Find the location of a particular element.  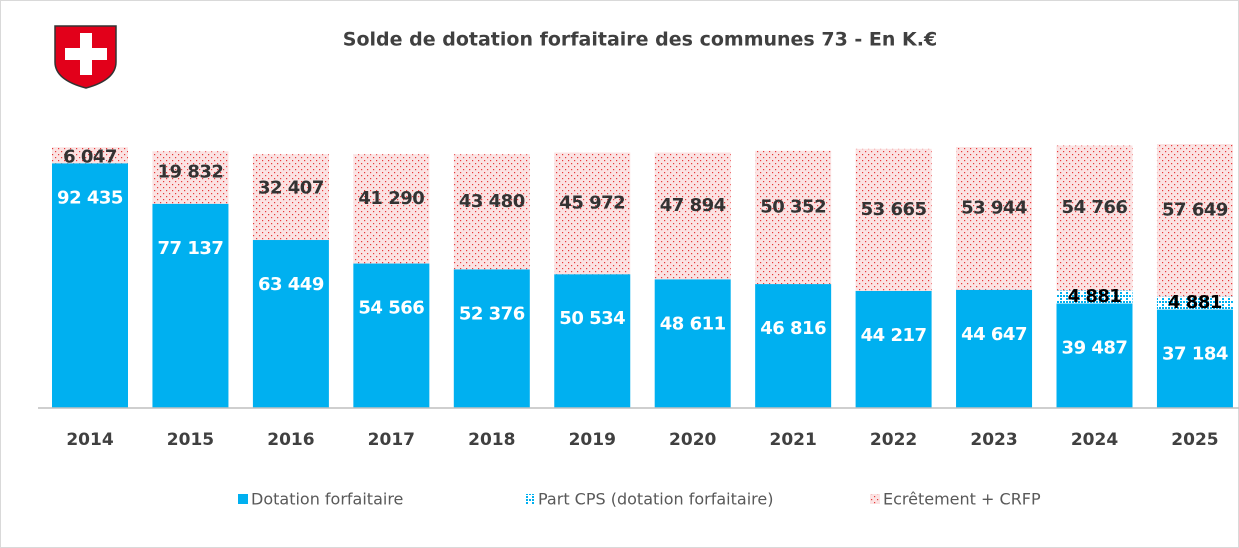

x-tick-label: 2021 is located at coordinates (792, 440).